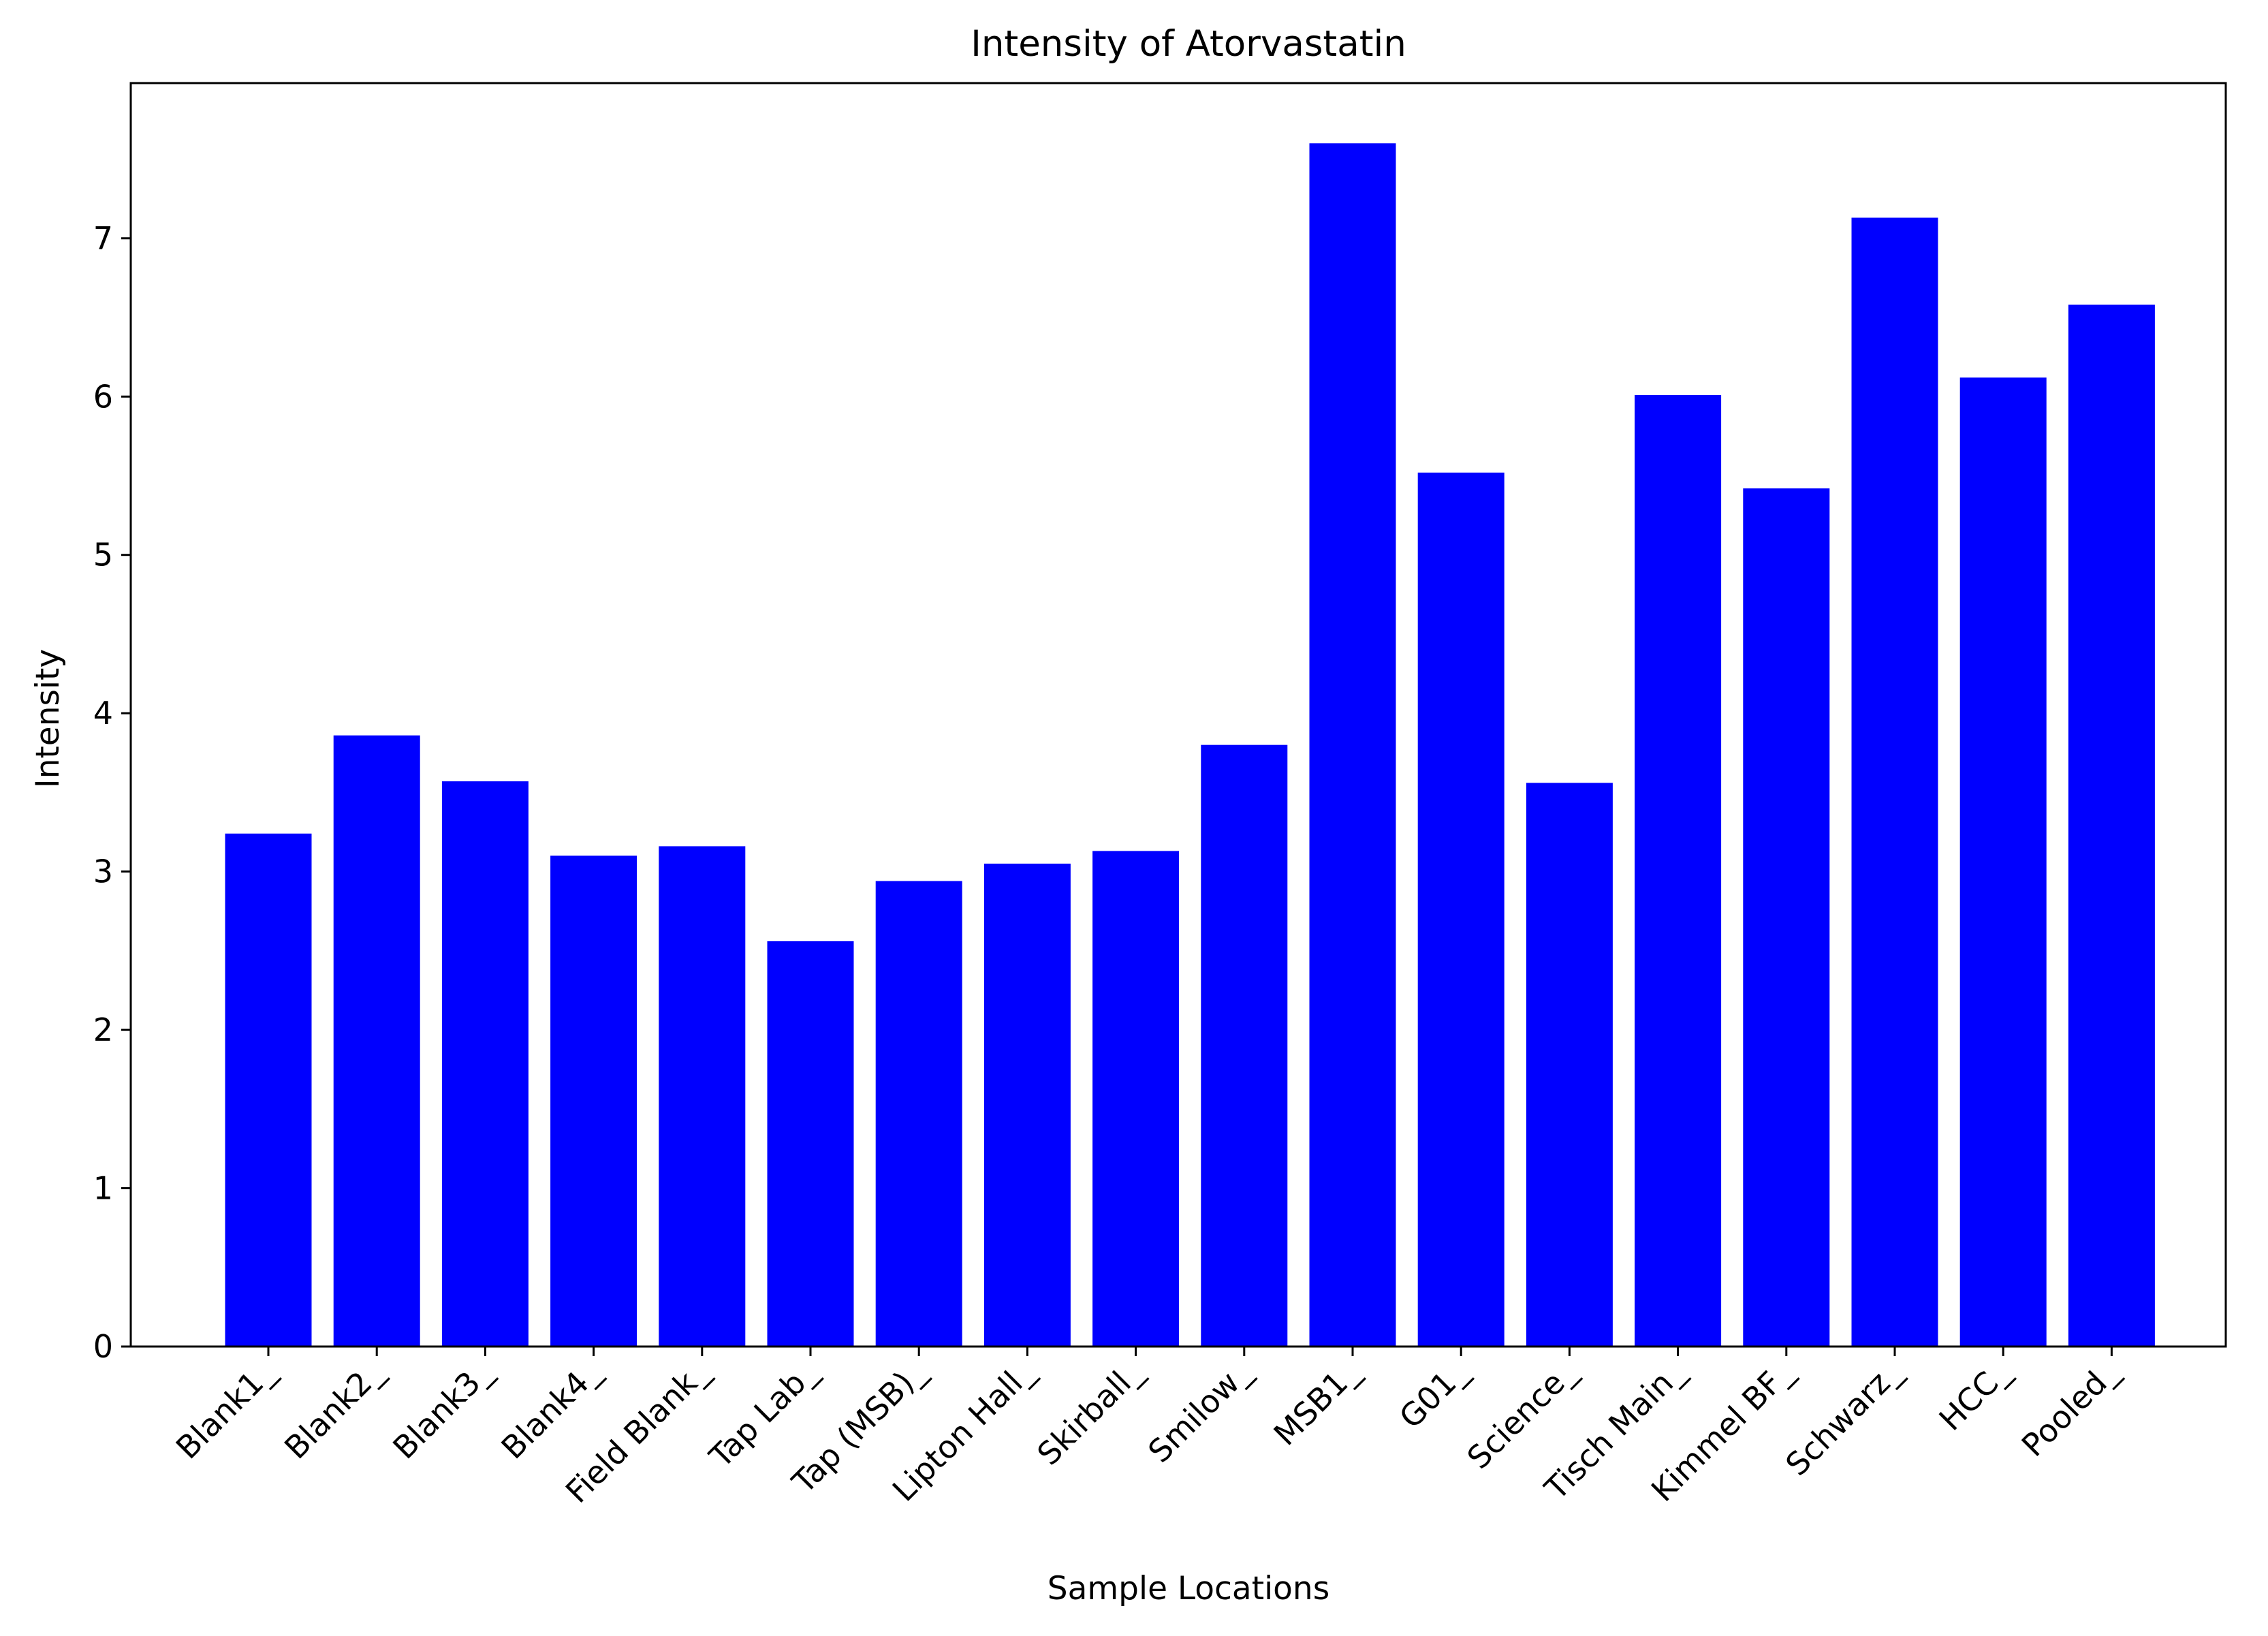 Image resolution: width=2268 pixels, height=1636 pixels. Describe the element at coordinates (1188, 1588) in the screenshot. I see `x-axis-label: Sample Locations` at that location.